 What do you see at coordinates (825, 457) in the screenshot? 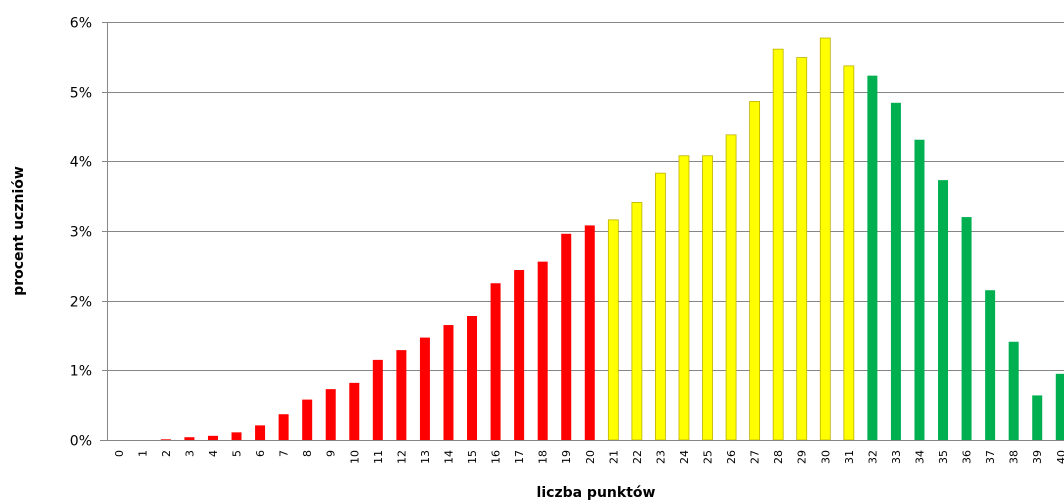
I see `x-tick-label: 30` at bounding box center [825, 457].